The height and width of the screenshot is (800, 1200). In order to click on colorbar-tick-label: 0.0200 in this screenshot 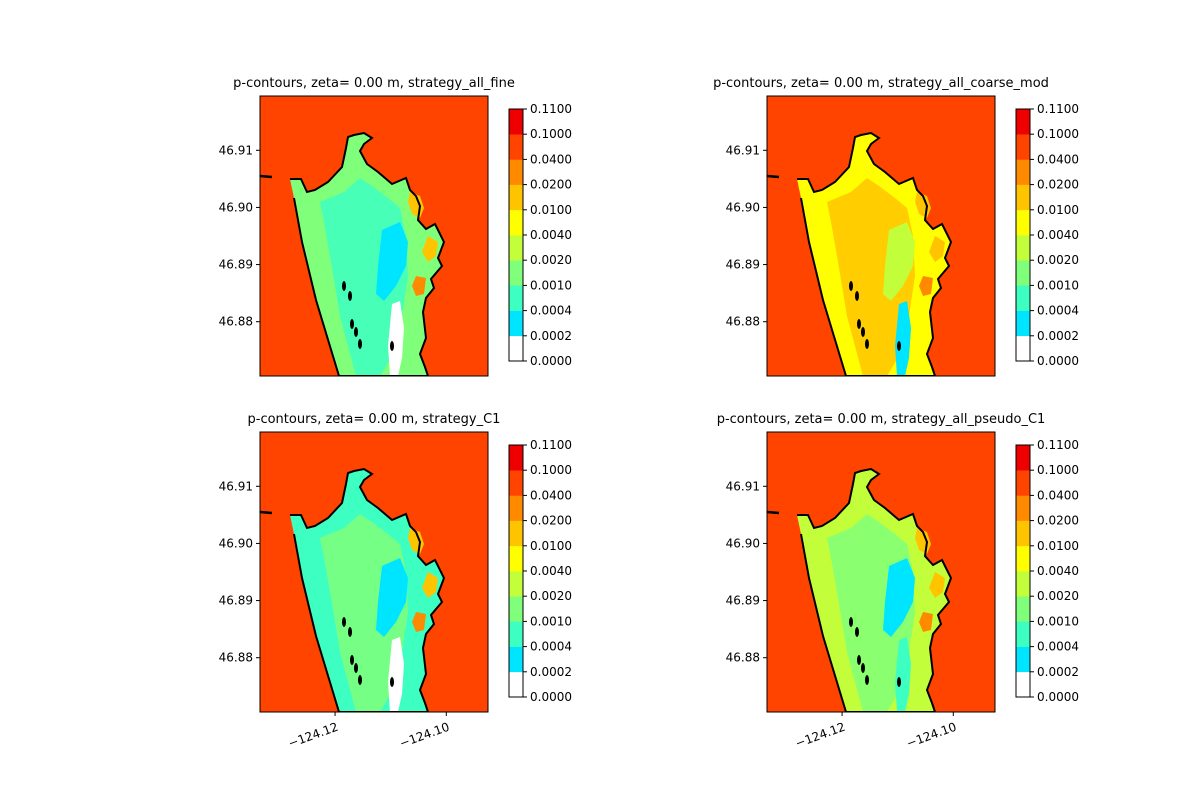, I will do `click(551, 521)`.